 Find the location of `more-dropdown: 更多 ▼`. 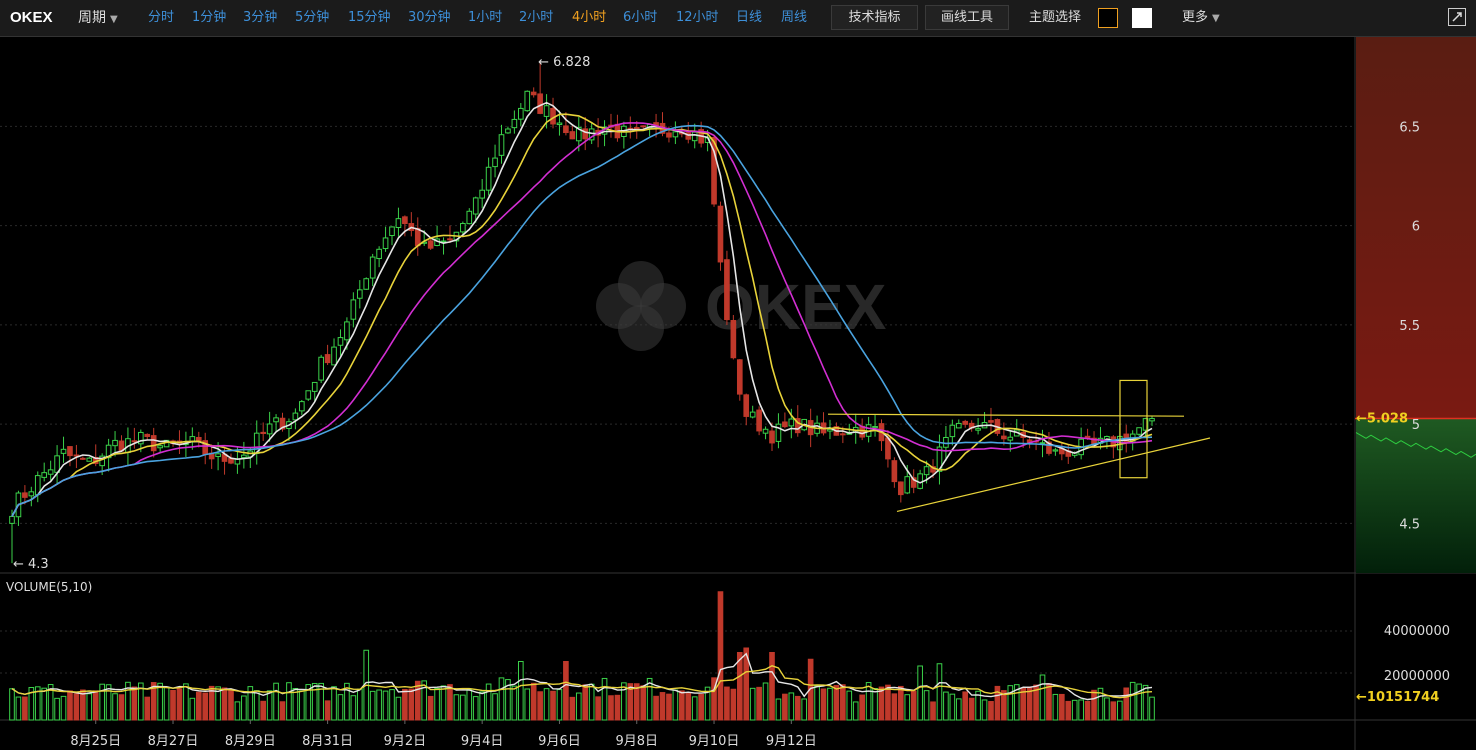

more-dropdown: 更多 ▼ is located at coordinates (1201, 18).